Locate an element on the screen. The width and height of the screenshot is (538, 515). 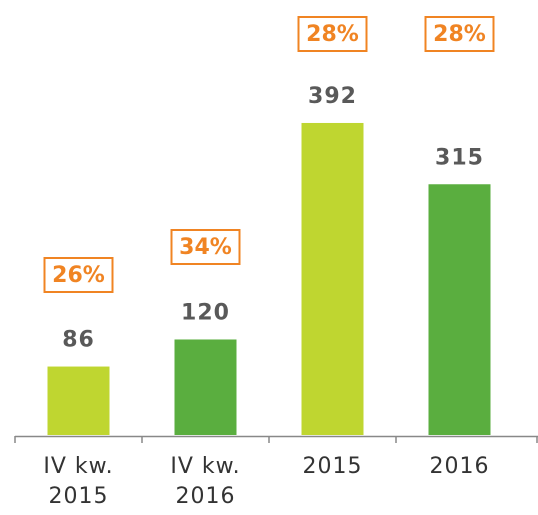
annotation: 34% is located at coordinates (205, 247).